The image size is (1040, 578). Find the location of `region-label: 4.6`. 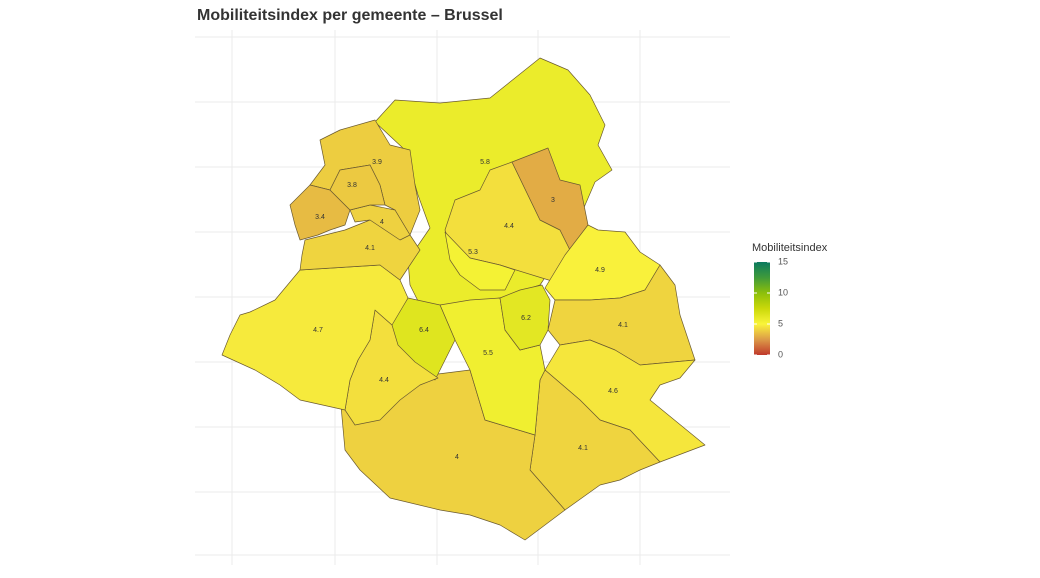

region-label: 4.6 is located at coordinates (613, 391).